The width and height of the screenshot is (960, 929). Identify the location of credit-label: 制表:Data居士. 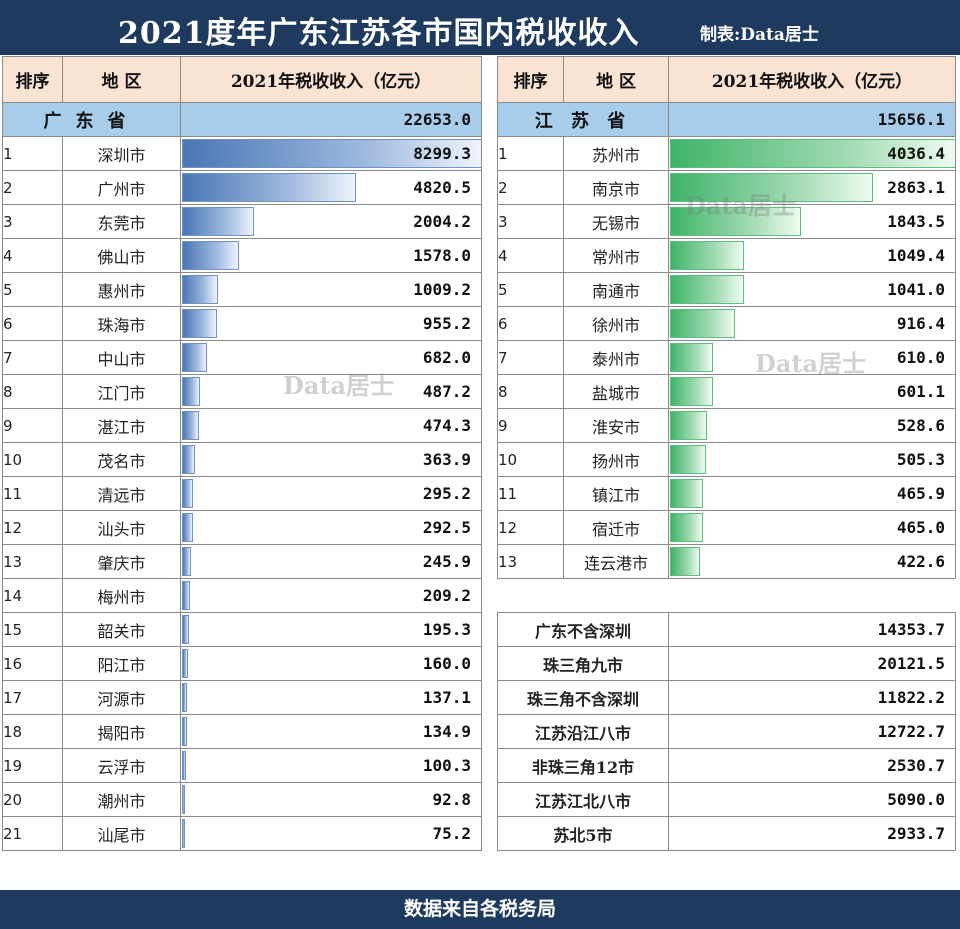
(759, 35).